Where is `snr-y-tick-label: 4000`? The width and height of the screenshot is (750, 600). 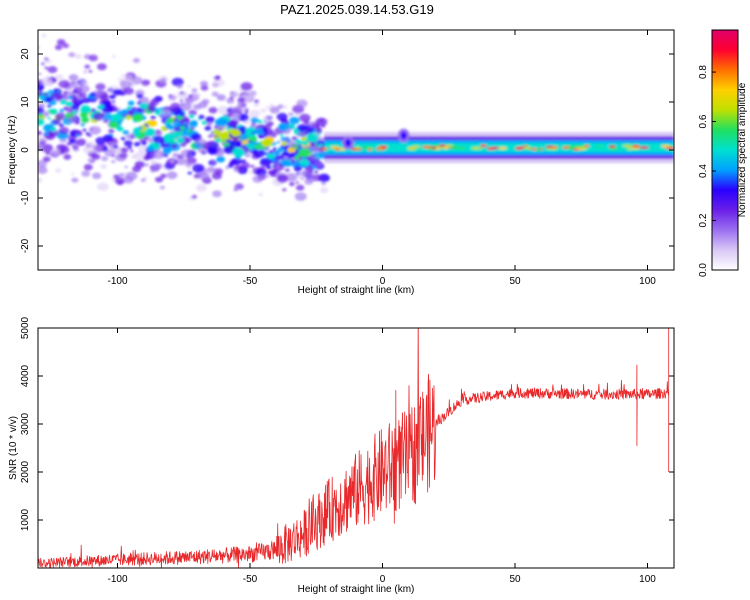
snr-y-tick-label: 4000 is located at coordinates (25, 375).